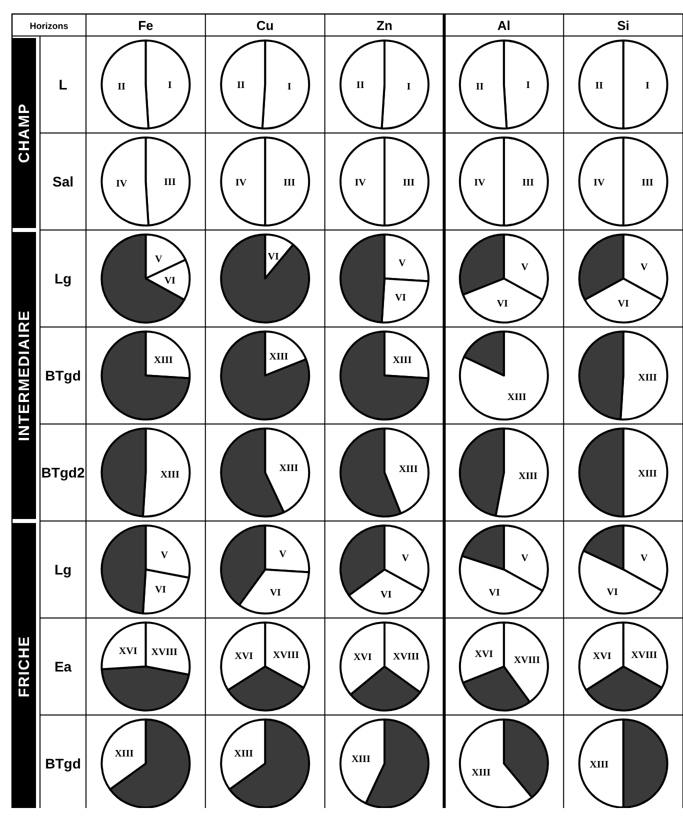 This screenshot has height=816, width=683. Describe the element at coordinates (63, 472) in the screenshot. I see `text: BTgd2` at that location.